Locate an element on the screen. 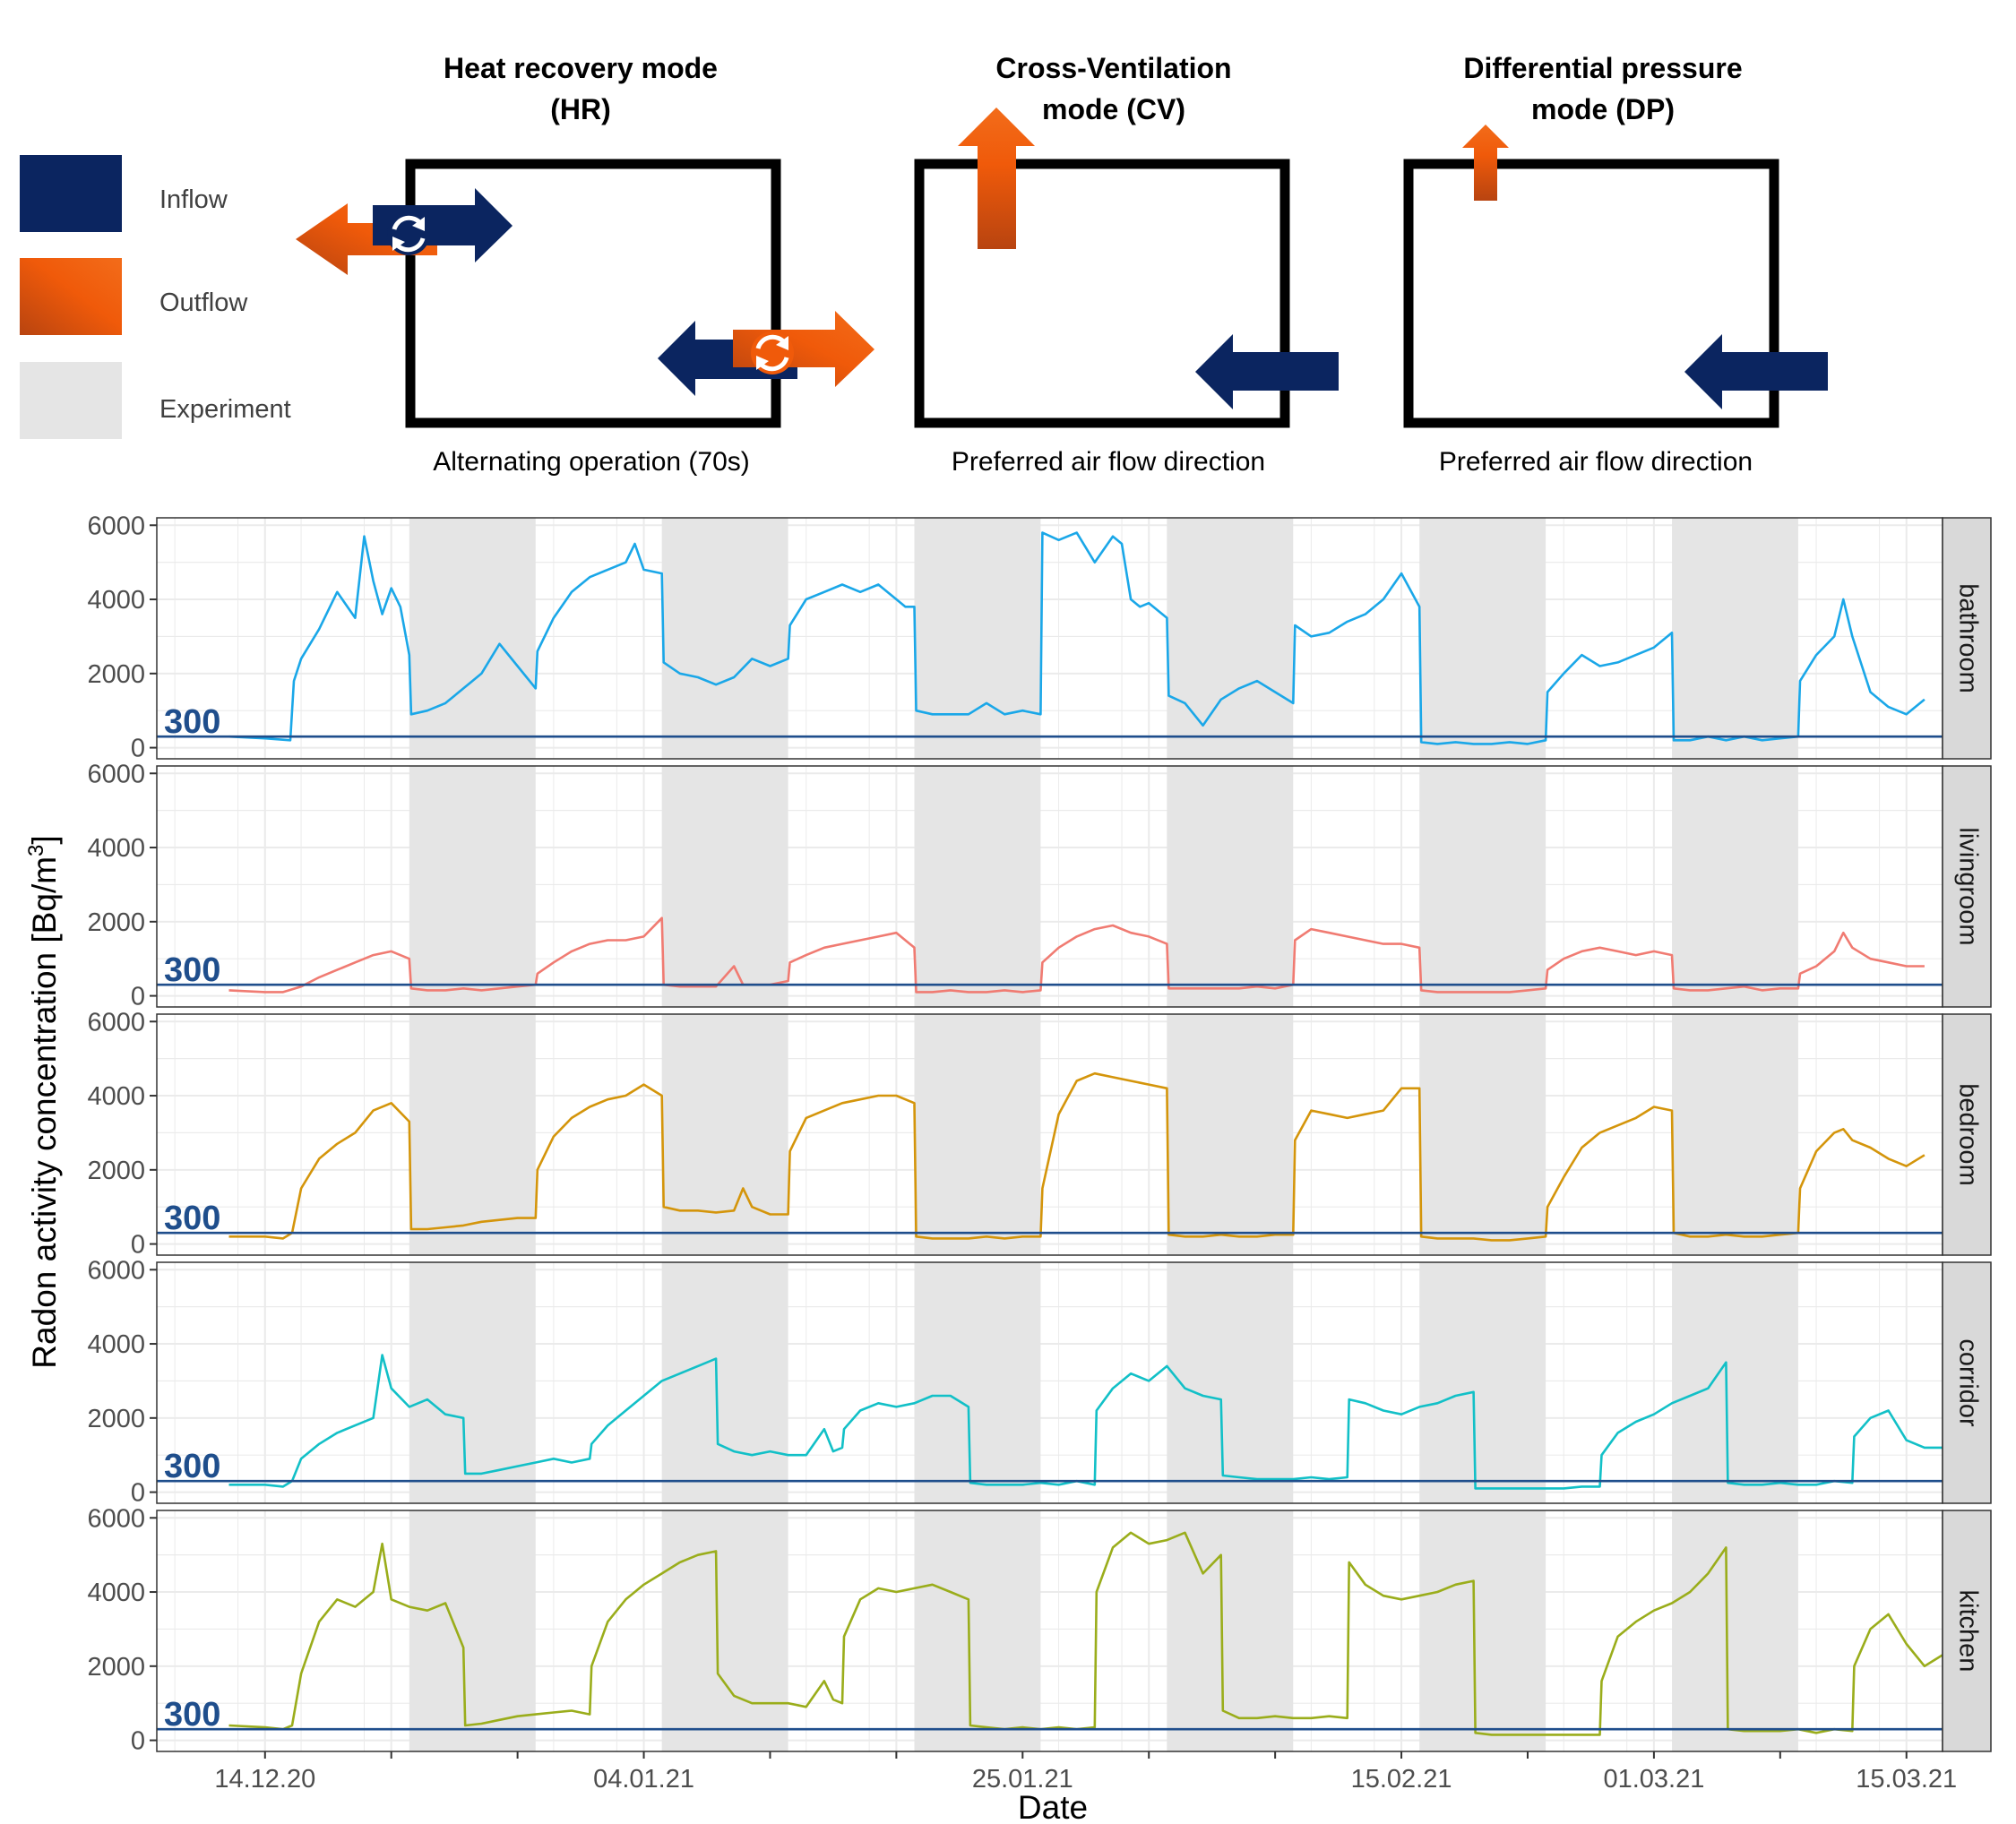 The height and width of the screenshot is (1824, 2016). mode-dp-room is located at coordinates (1591, 293).